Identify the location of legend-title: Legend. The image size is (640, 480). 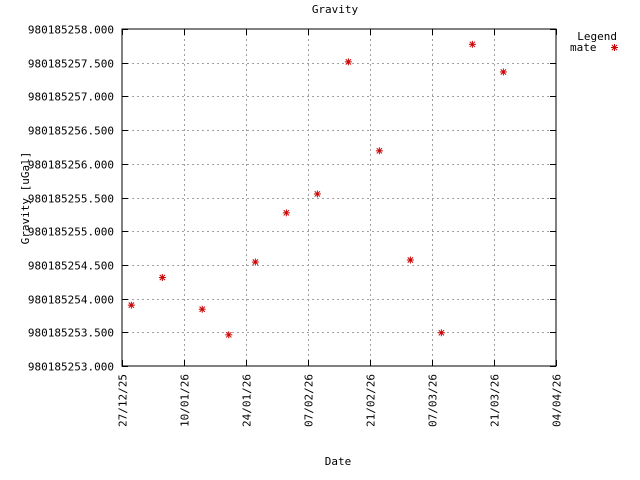
(597, 36).